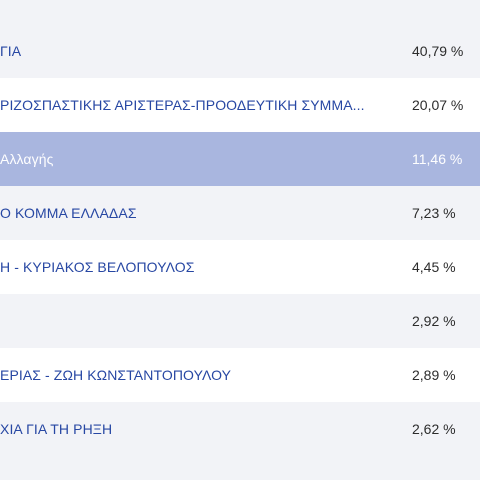  I want to click on party-name: ΕΡΙΑΣ - ΖΩΗ ΚΩΝΣΤΑΝΤΟΠΟΥΛΟΥ, so click(116, 375).